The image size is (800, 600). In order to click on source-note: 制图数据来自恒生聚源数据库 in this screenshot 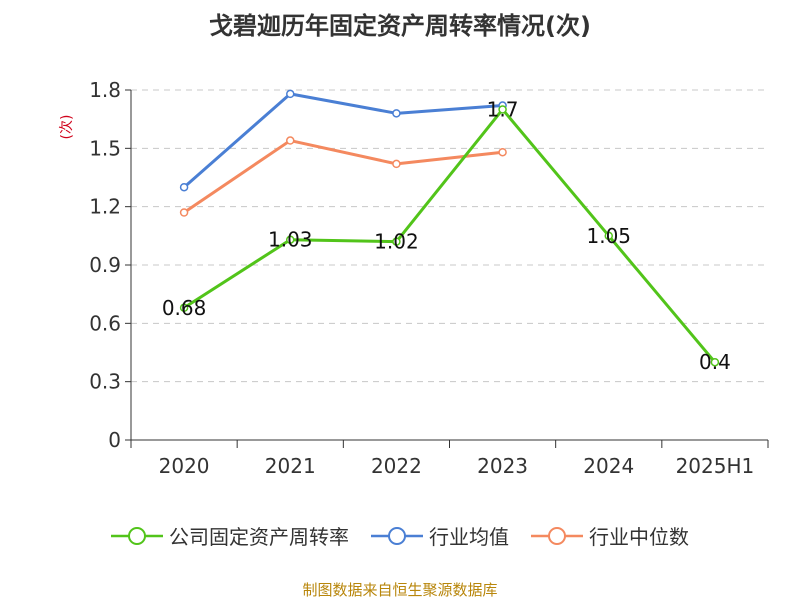, I will do `click(400, 590)`.